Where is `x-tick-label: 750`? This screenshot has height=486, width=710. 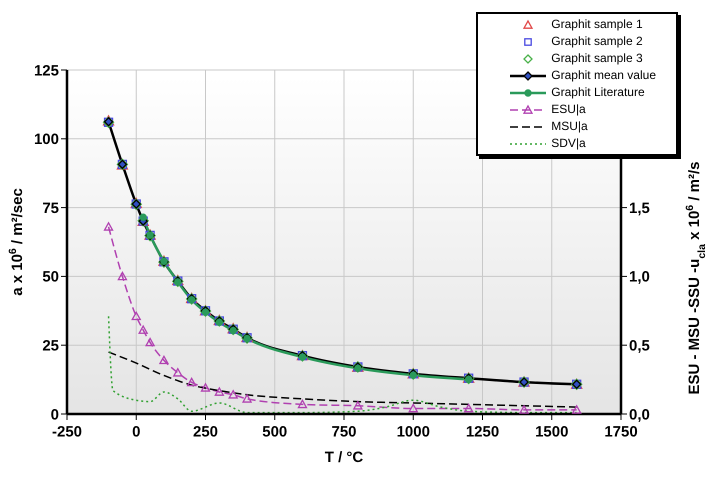 x-tick-label: 750 is located at coordinates (344, 432).